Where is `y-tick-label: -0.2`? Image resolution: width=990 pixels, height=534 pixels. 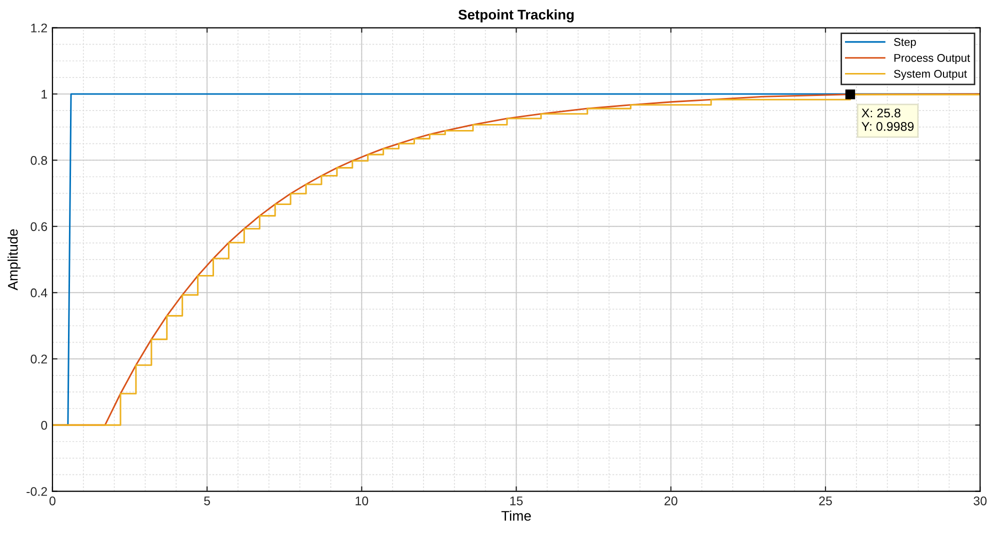 y-tick-label: -0.2 is located at coordinates (36, 491).